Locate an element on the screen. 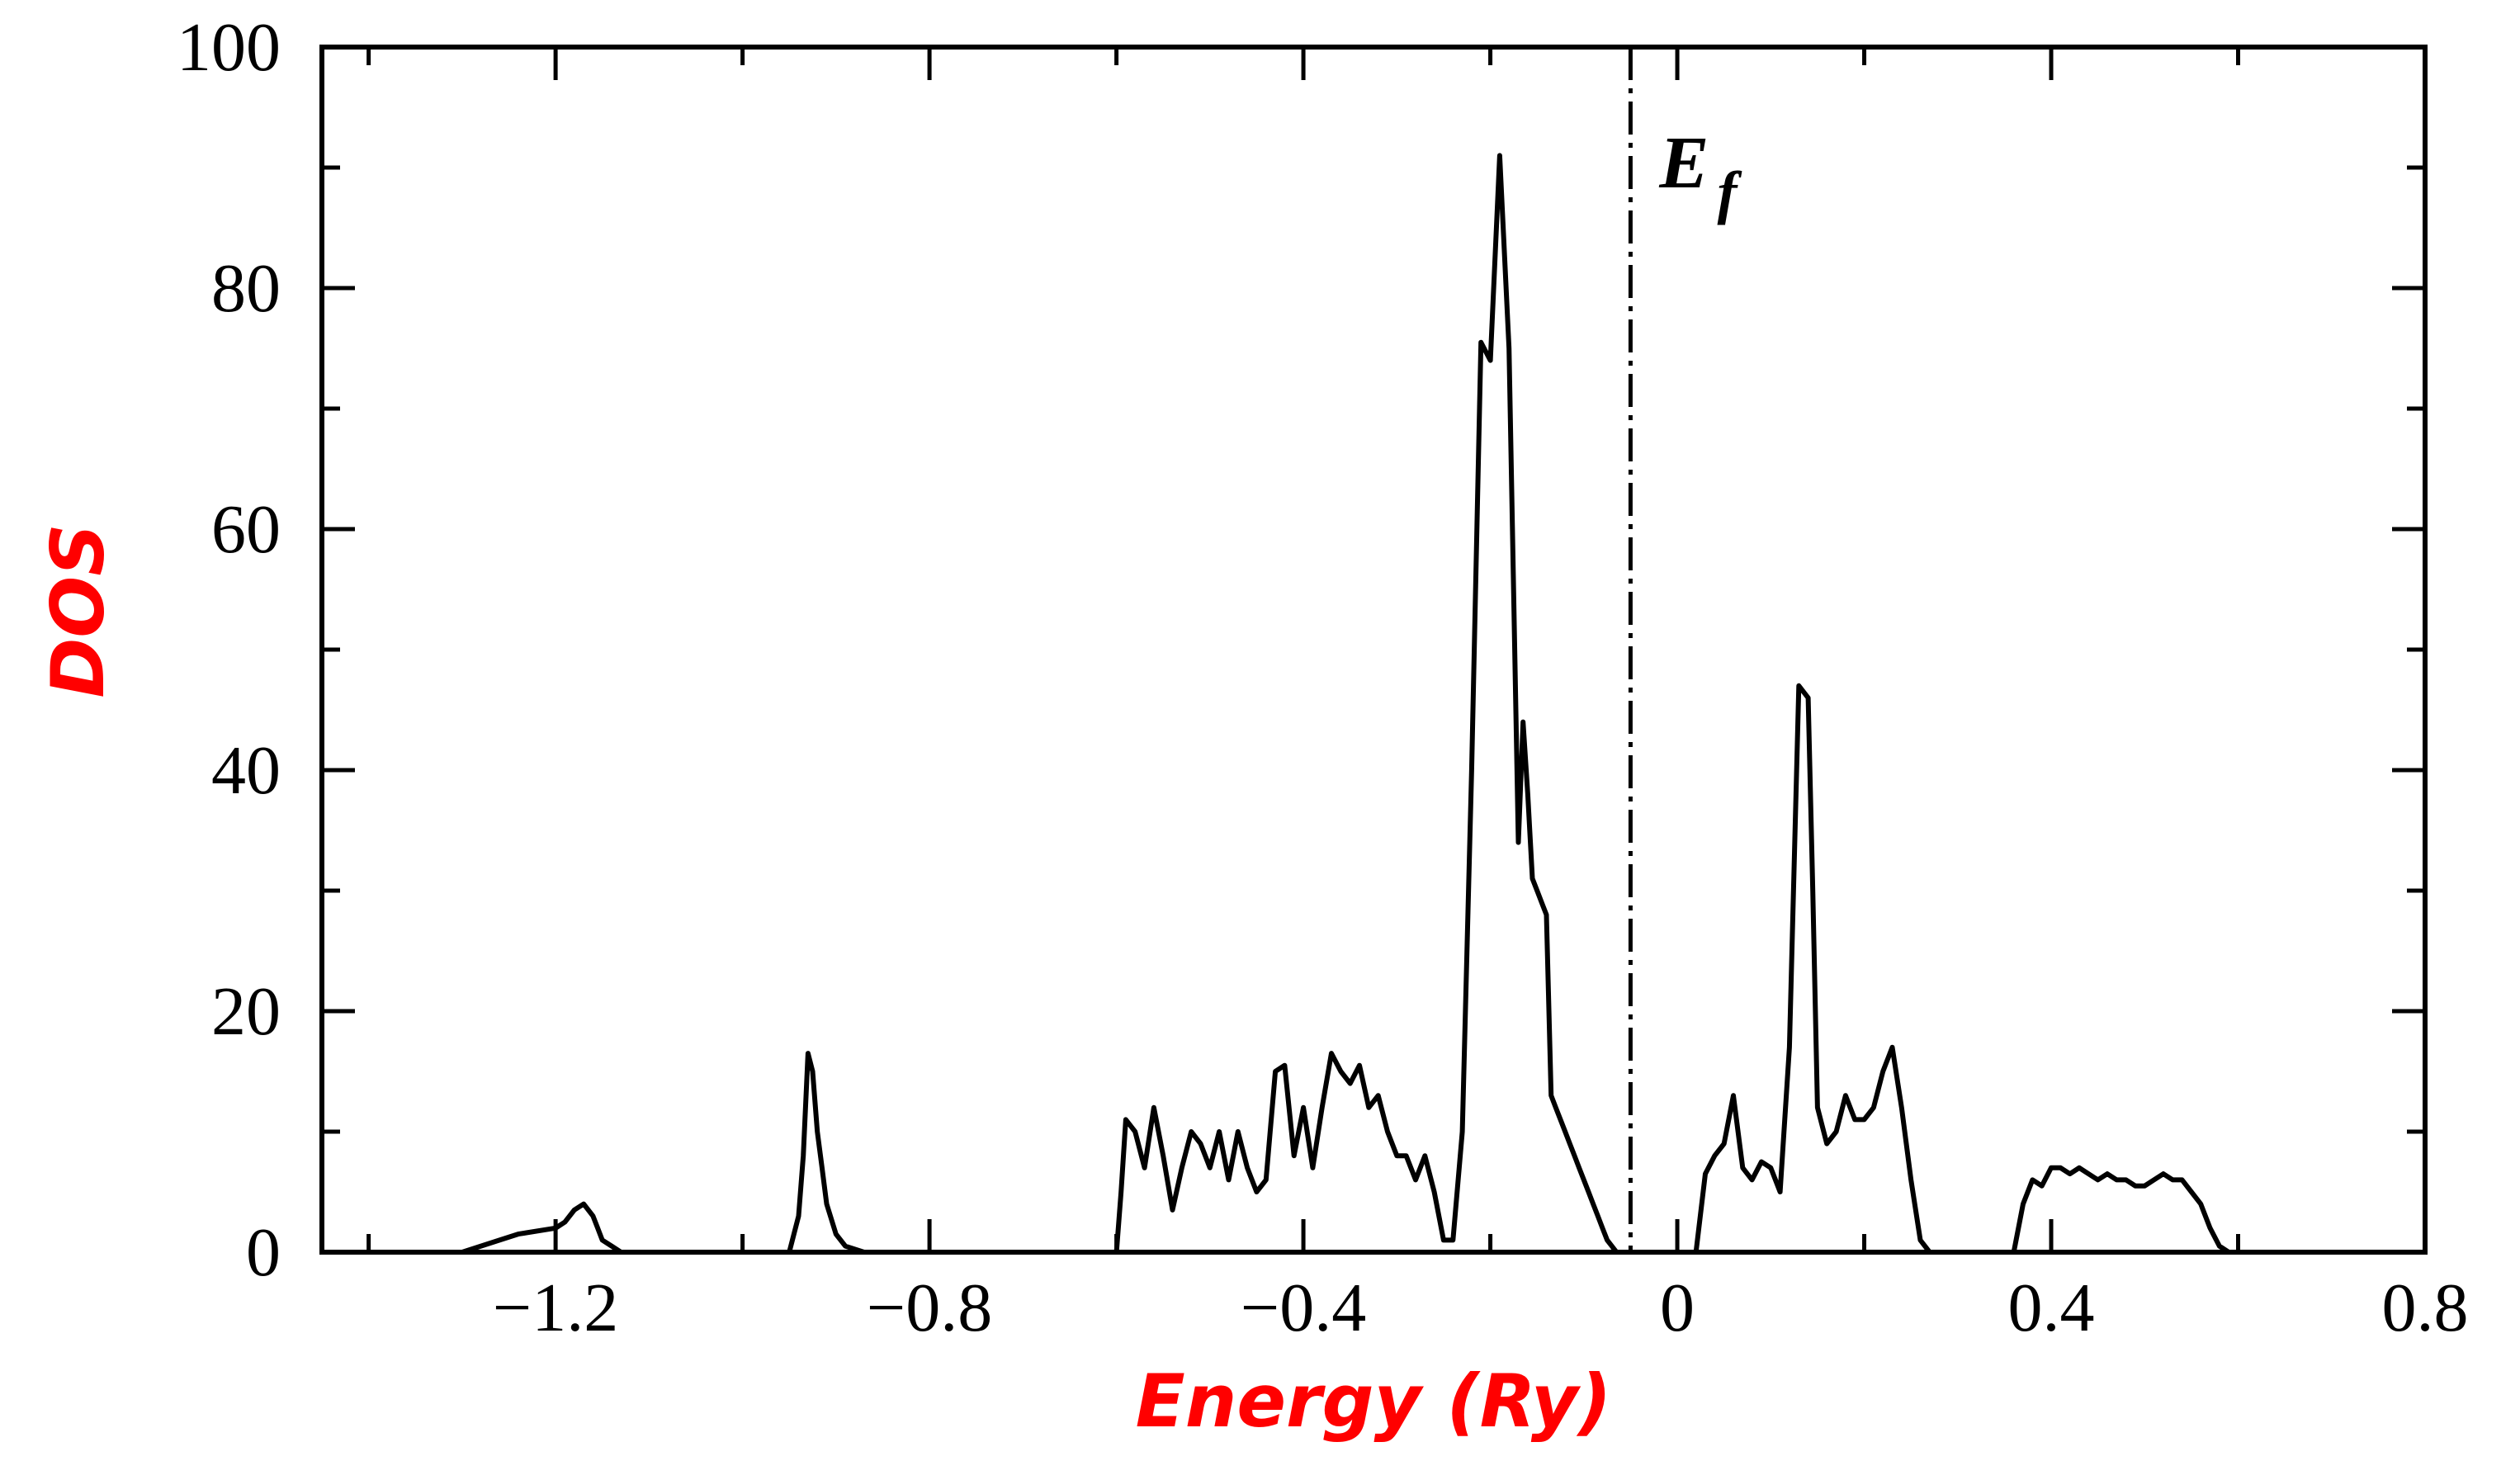 This screenshot has width=2520, height=1461. fermi-label-main: E is located at coordinates (1683, 163).